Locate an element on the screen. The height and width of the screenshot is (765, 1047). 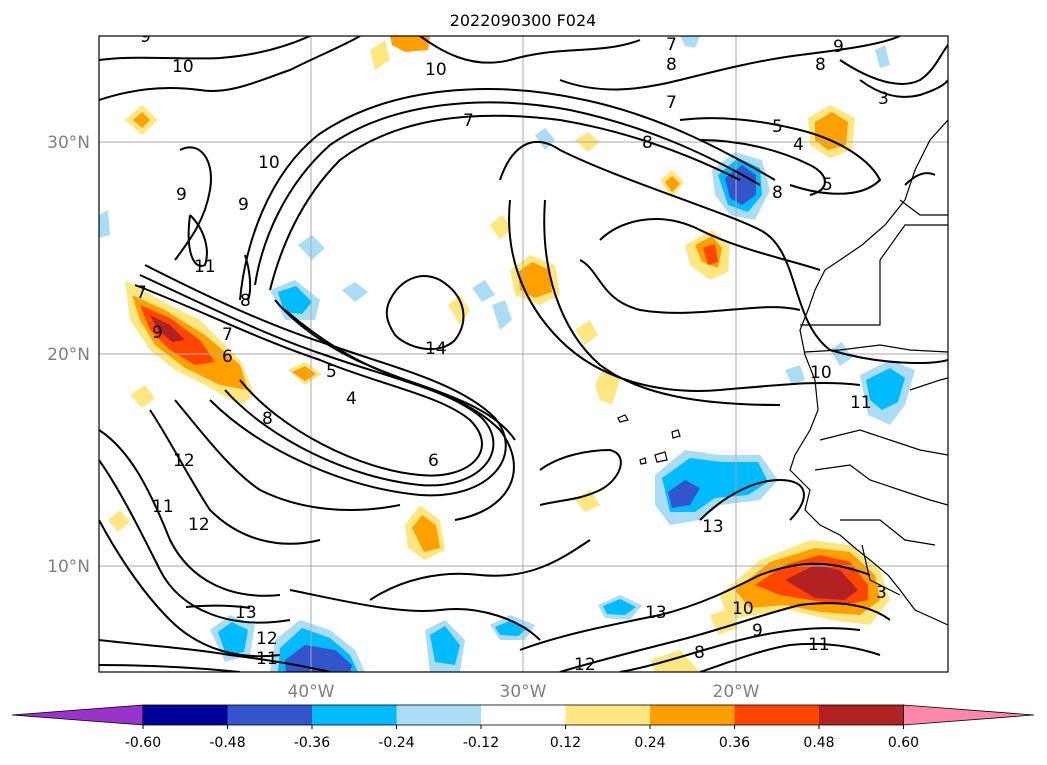
lat-label-30n: 30°N is located at coordinates (68, 143).